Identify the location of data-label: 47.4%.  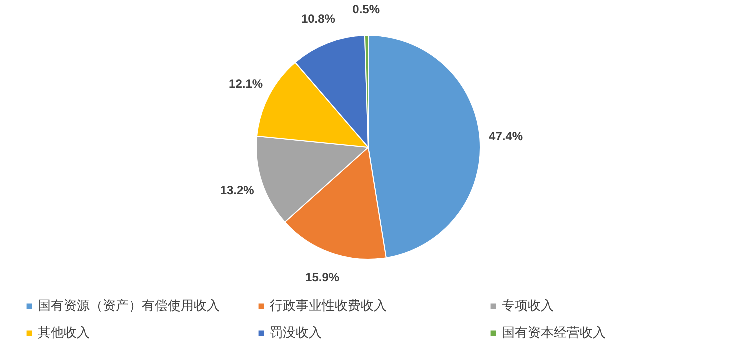
(506, 136).